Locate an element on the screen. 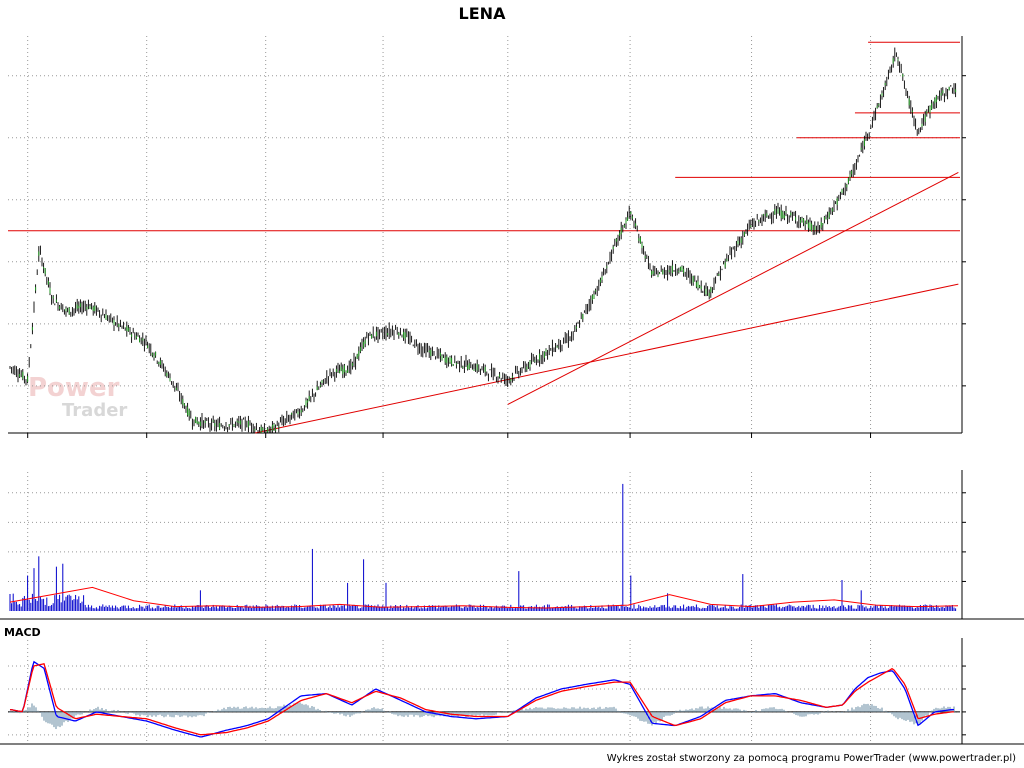 The height and width of the screenshot is (768, 1024). watermark: Power Trader is located at coordinates (77, 397).